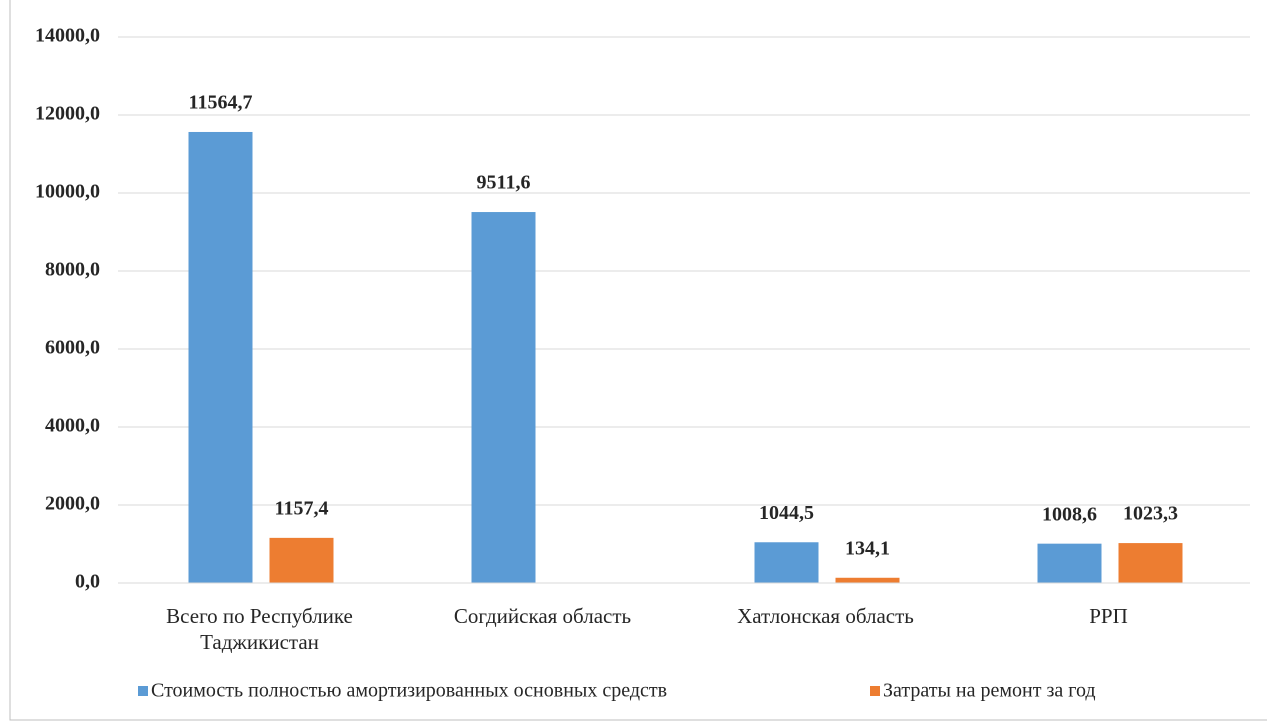 The height and width of the screenshot is (725, 1267). What do you see at coordinates (72, 270) in the screenshot?
I see `y-tick-label: 8000,0` at bounding box center [72, 270].